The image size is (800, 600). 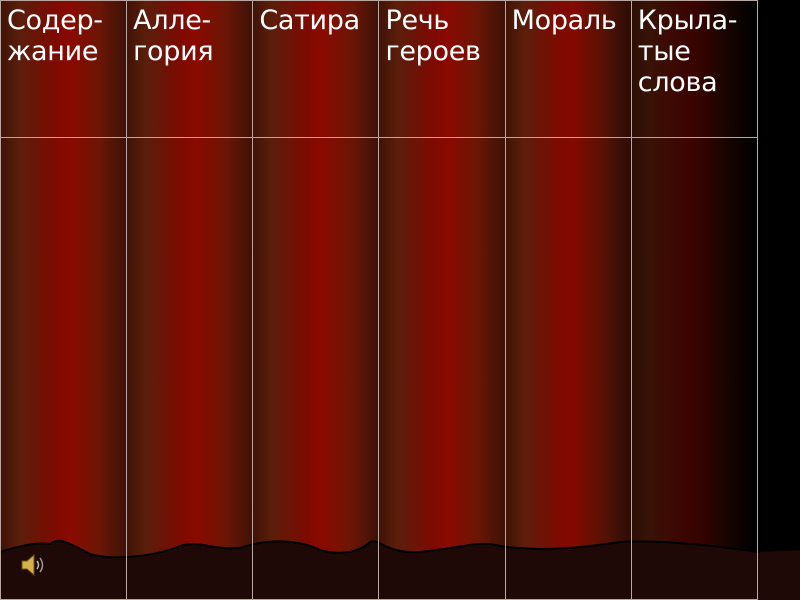 I want to click on header-cell: Содер- жание, so click(x=64, y=69).